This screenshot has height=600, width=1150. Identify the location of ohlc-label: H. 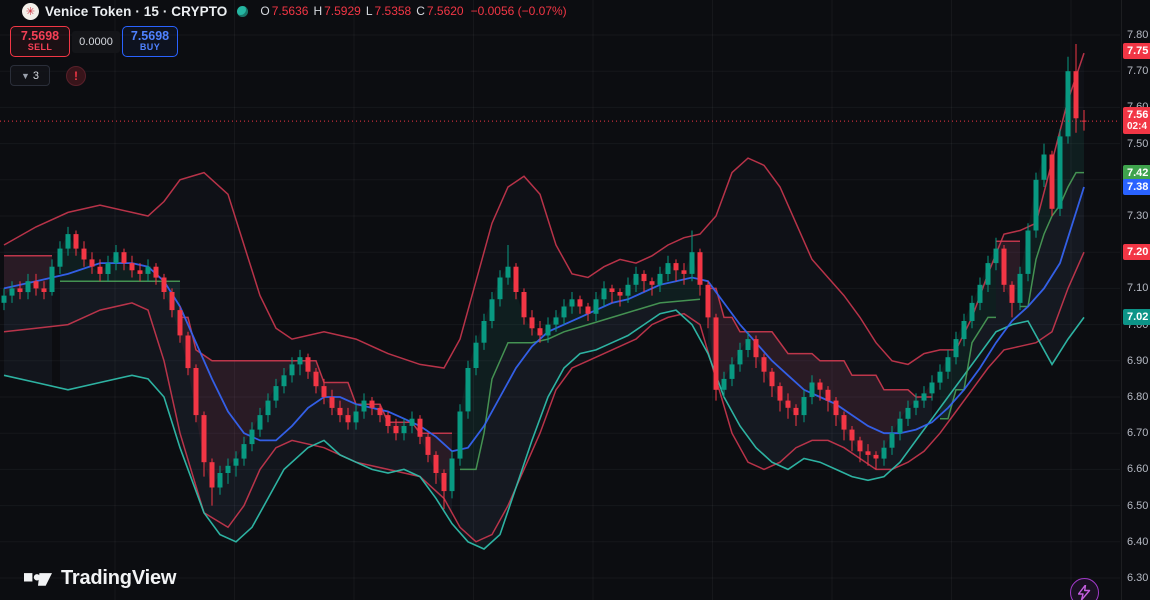
(318, 11).